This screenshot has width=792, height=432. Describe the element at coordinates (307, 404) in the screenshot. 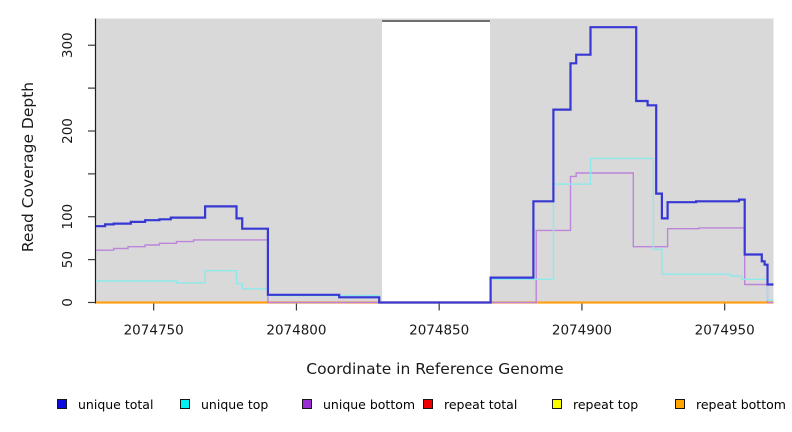

I see `unique-bottom-swatch-icon` at that location.